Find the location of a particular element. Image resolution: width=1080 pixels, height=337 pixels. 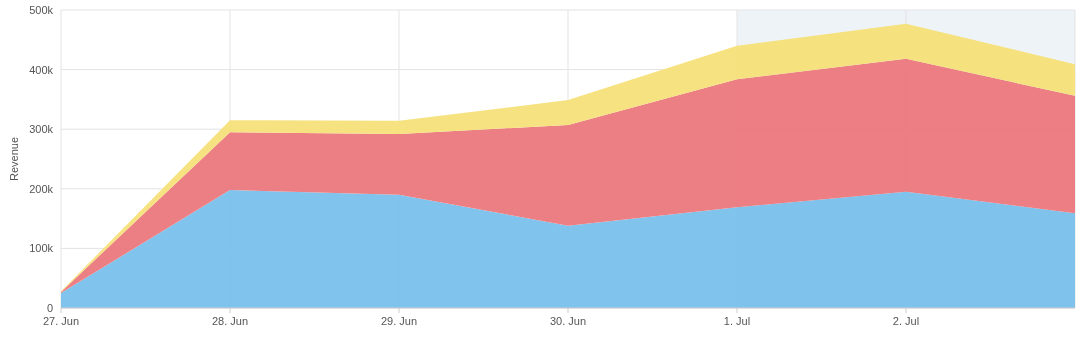

x-tick-label: 29. Jun is located at coordinates (399, 321).